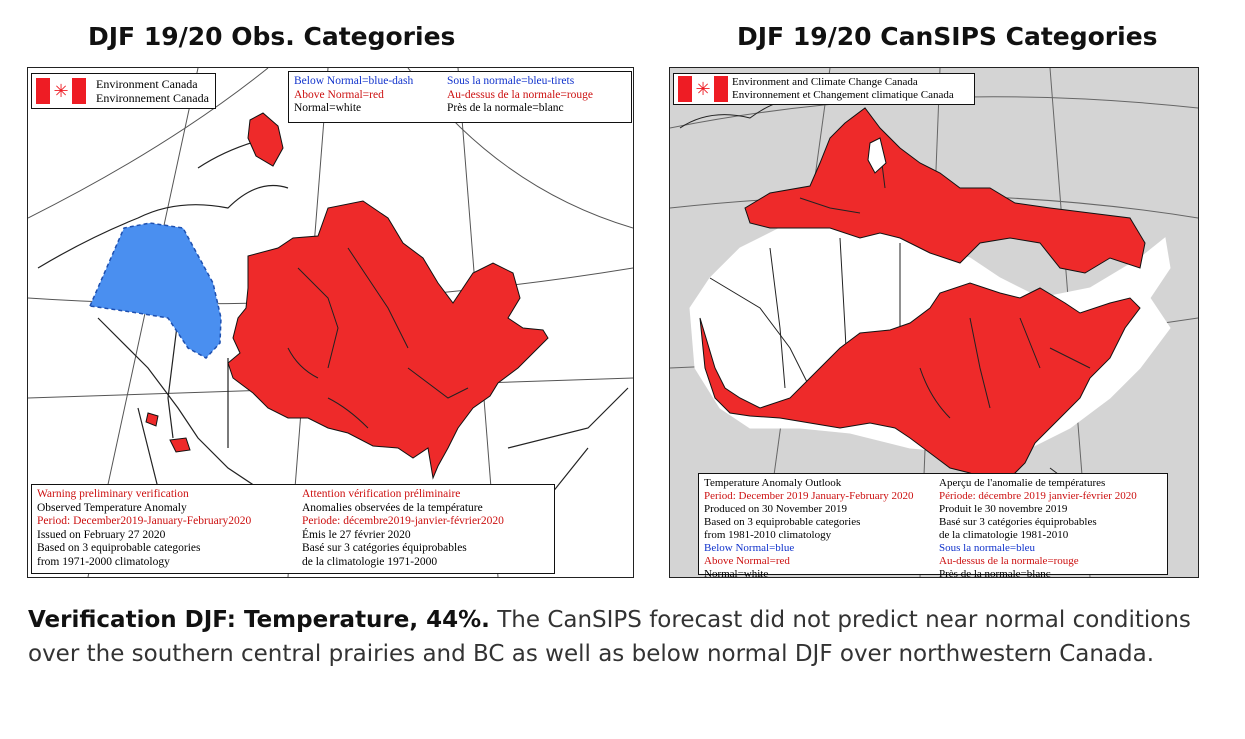  I want to click on left-info-fr-4: Basé sur 3 catégories équiprobables, so click(384, 548).